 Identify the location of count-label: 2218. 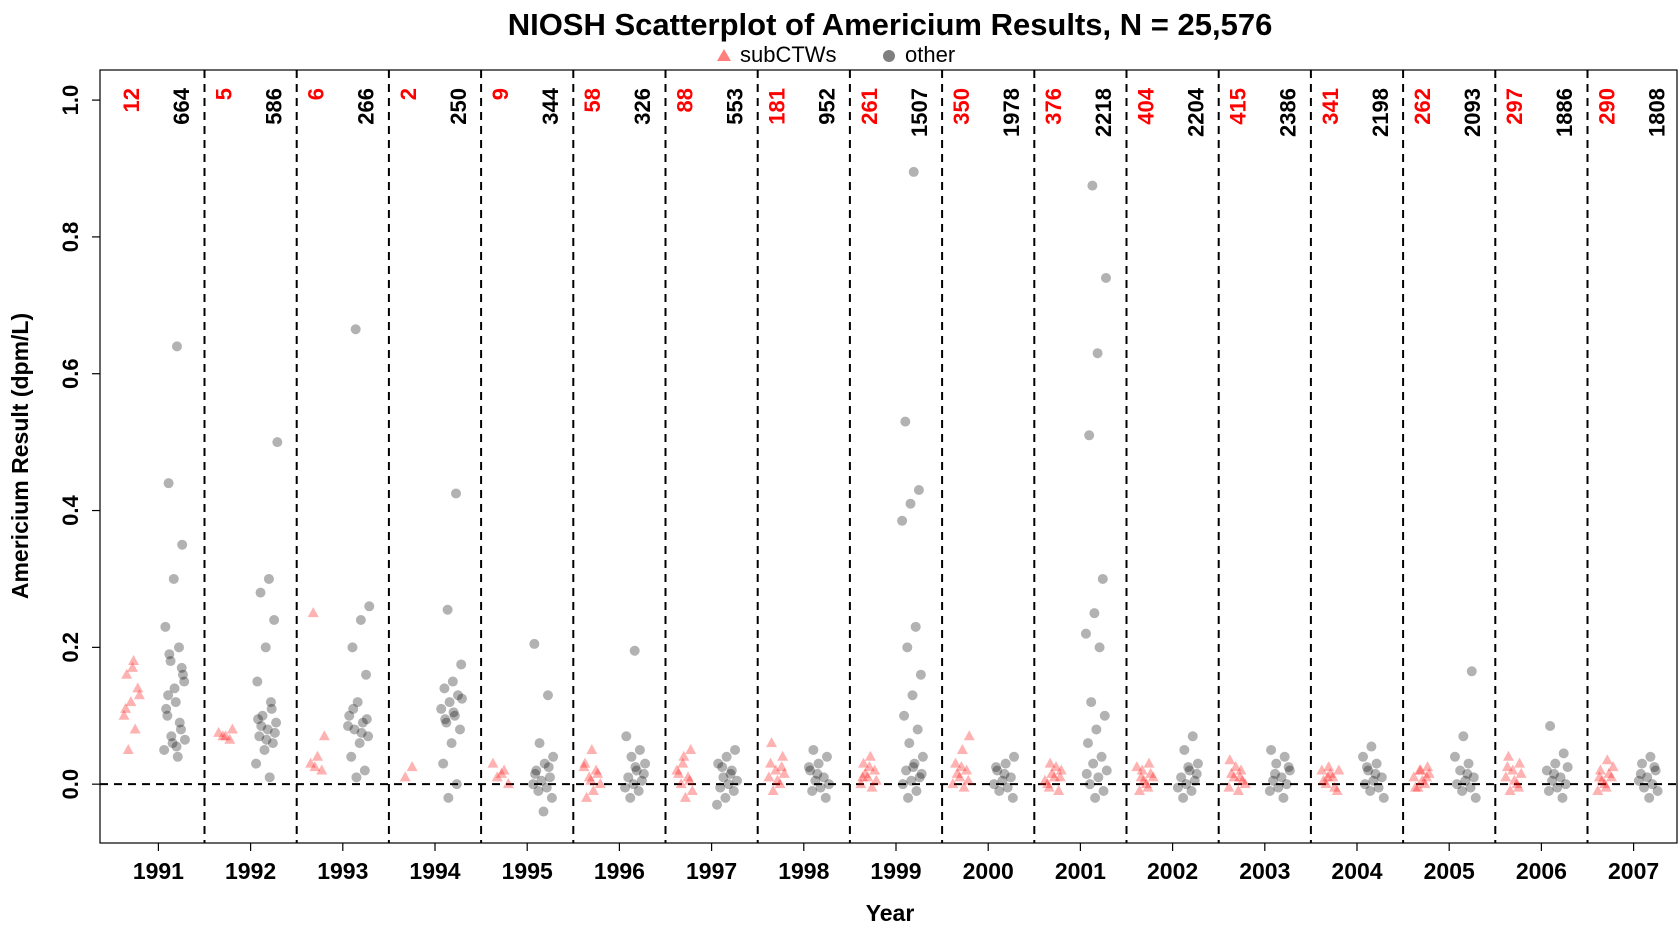
(1103, 112).